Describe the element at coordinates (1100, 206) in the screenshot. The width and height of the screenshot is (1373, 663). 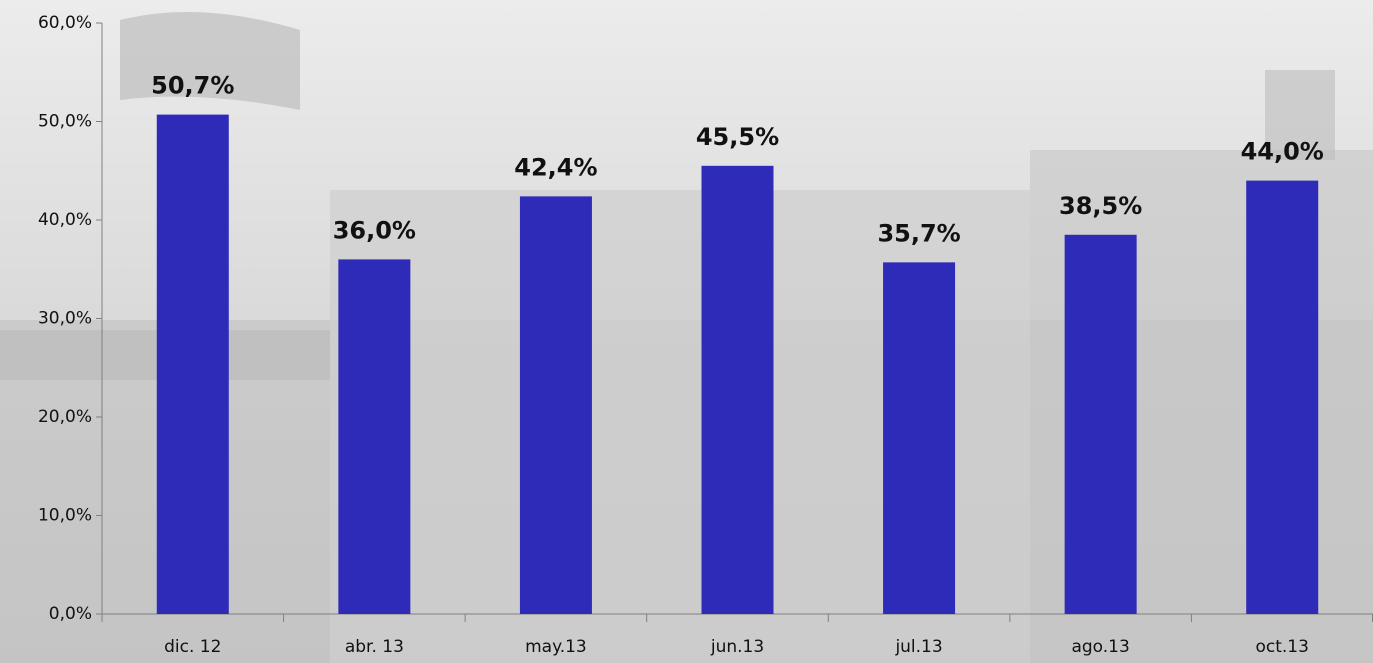
I see `value-label: 38,5%` at that location.